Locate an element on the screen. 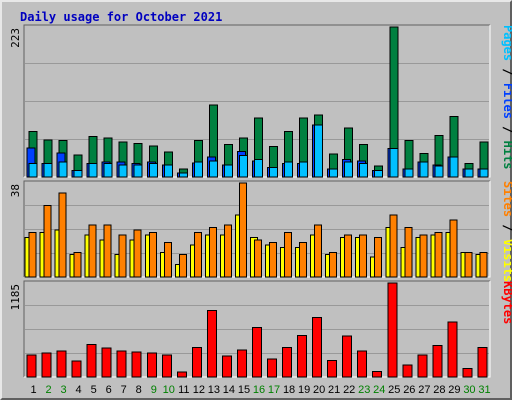  day-tick-label: 27 is located at coordinates (424, 390).